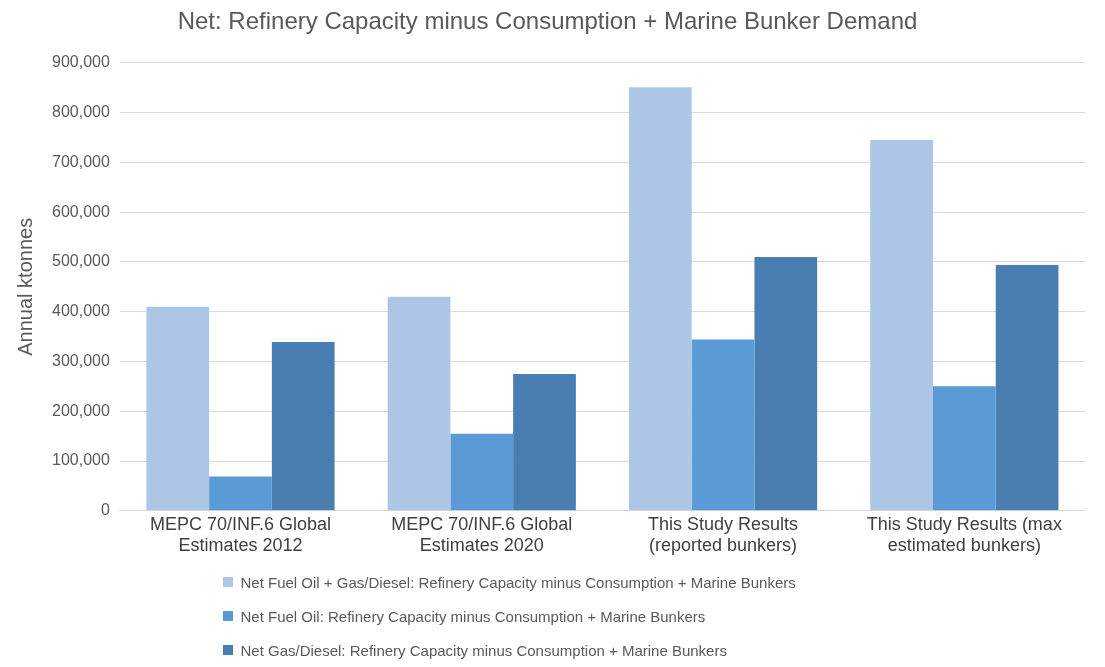 The height and width of the screenshot is (667, 1105). What do you see at coordinates (80, 211) in the screenshot?
I see `y-tick-label: 600,000` at bounding box center [80, 211].